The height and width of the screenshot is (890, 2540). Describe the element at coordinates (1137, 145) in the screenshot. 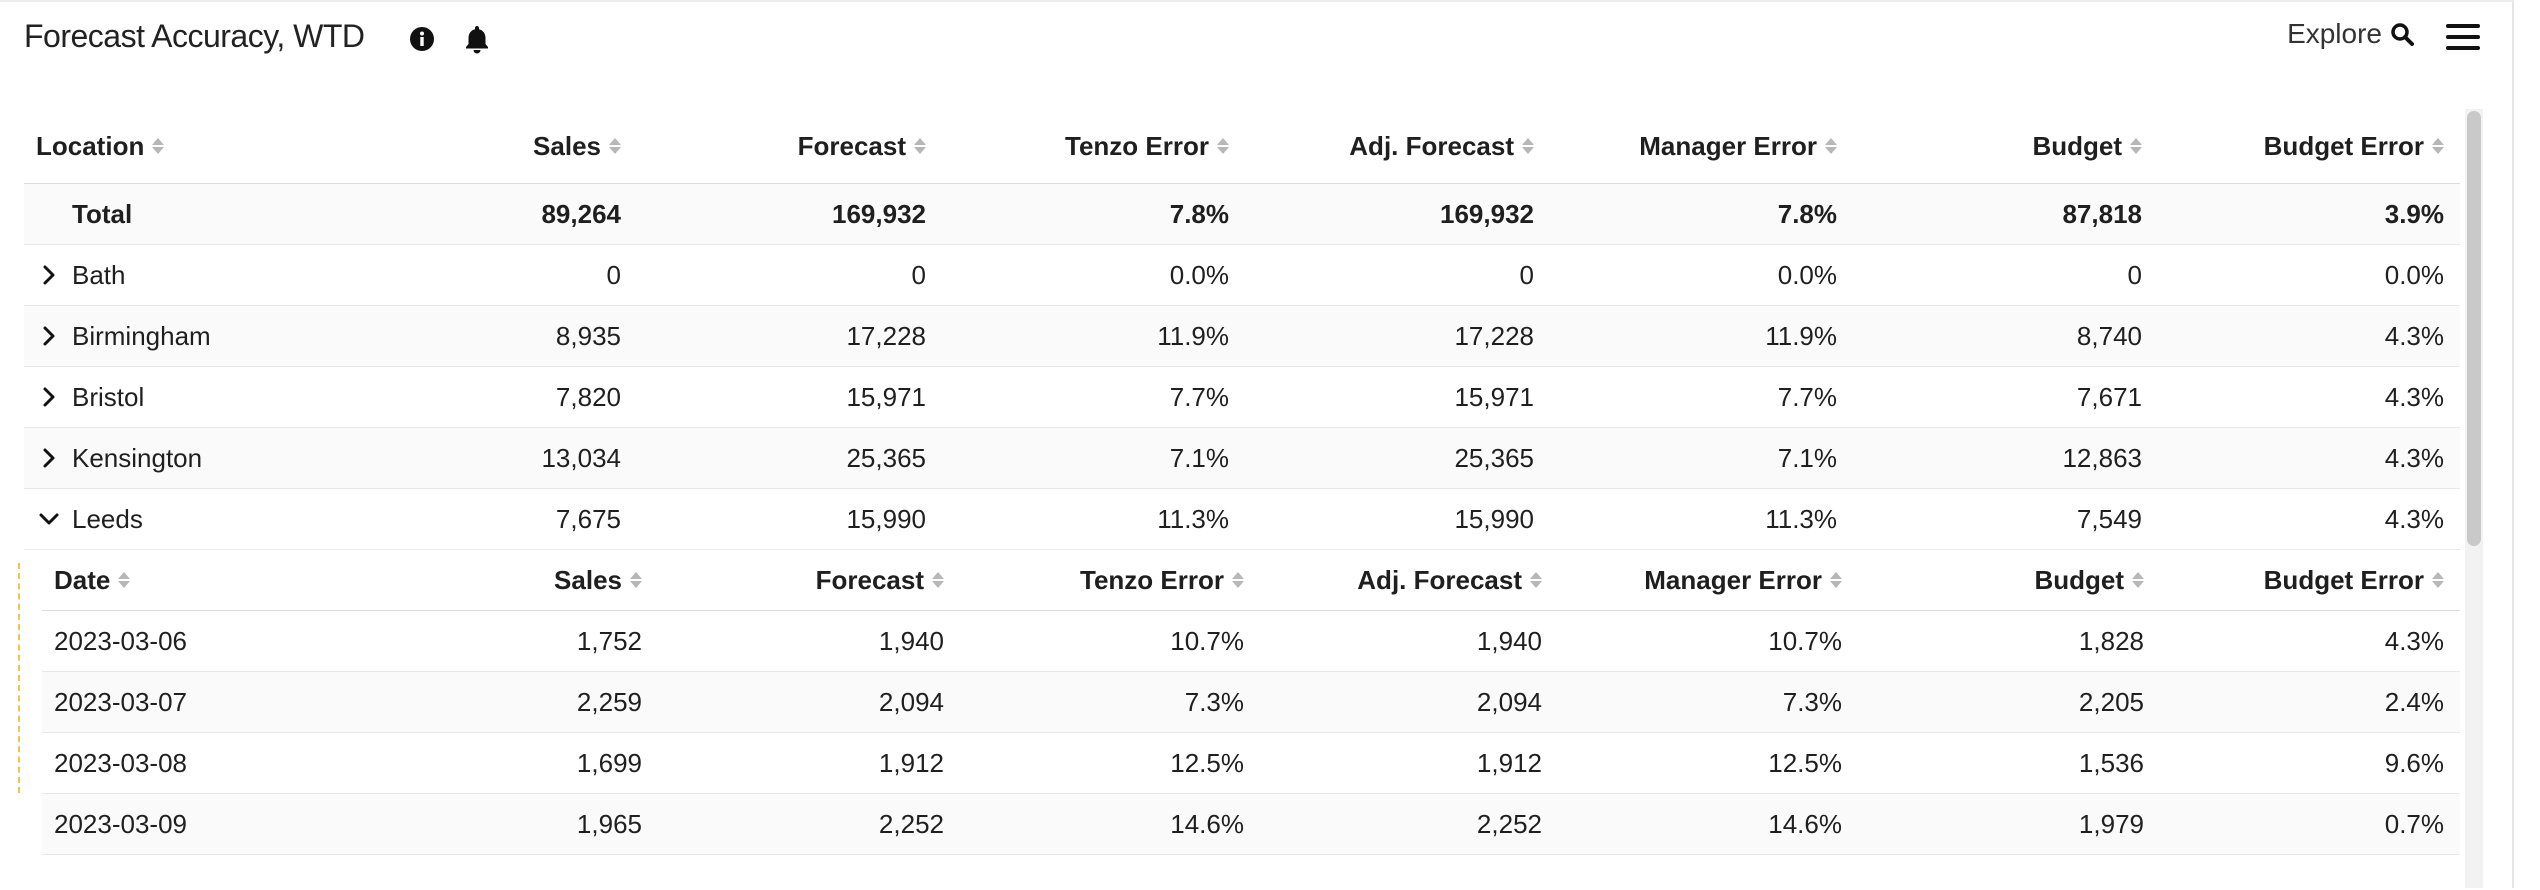

I see `col-header-tenzo-error-text: Tenzo Error` at that location.